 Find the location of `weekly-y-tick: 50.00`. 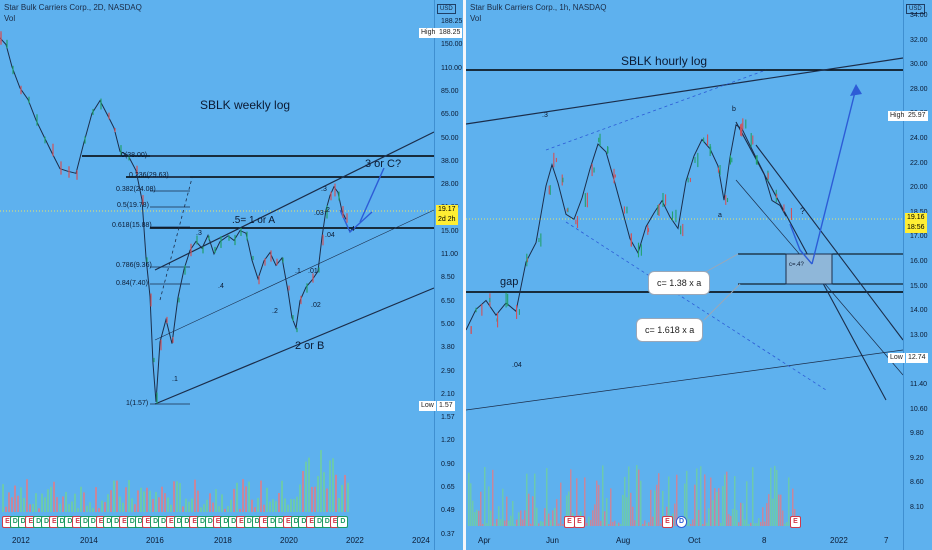

weekly-y-tick: 50.00 is located at coordinates (450, 138).